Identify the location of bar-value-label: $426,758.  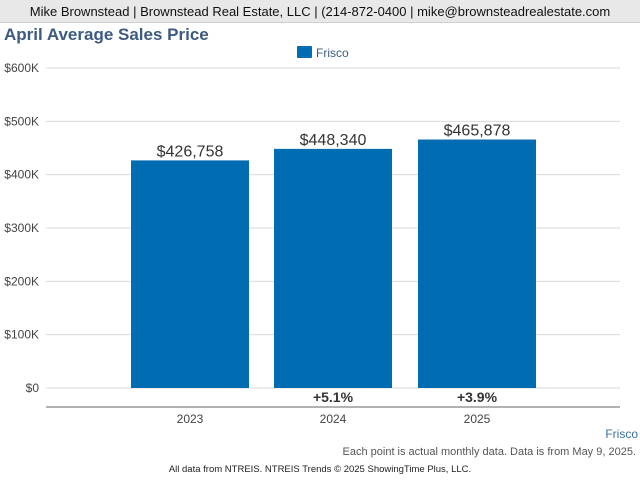
(190, 151).